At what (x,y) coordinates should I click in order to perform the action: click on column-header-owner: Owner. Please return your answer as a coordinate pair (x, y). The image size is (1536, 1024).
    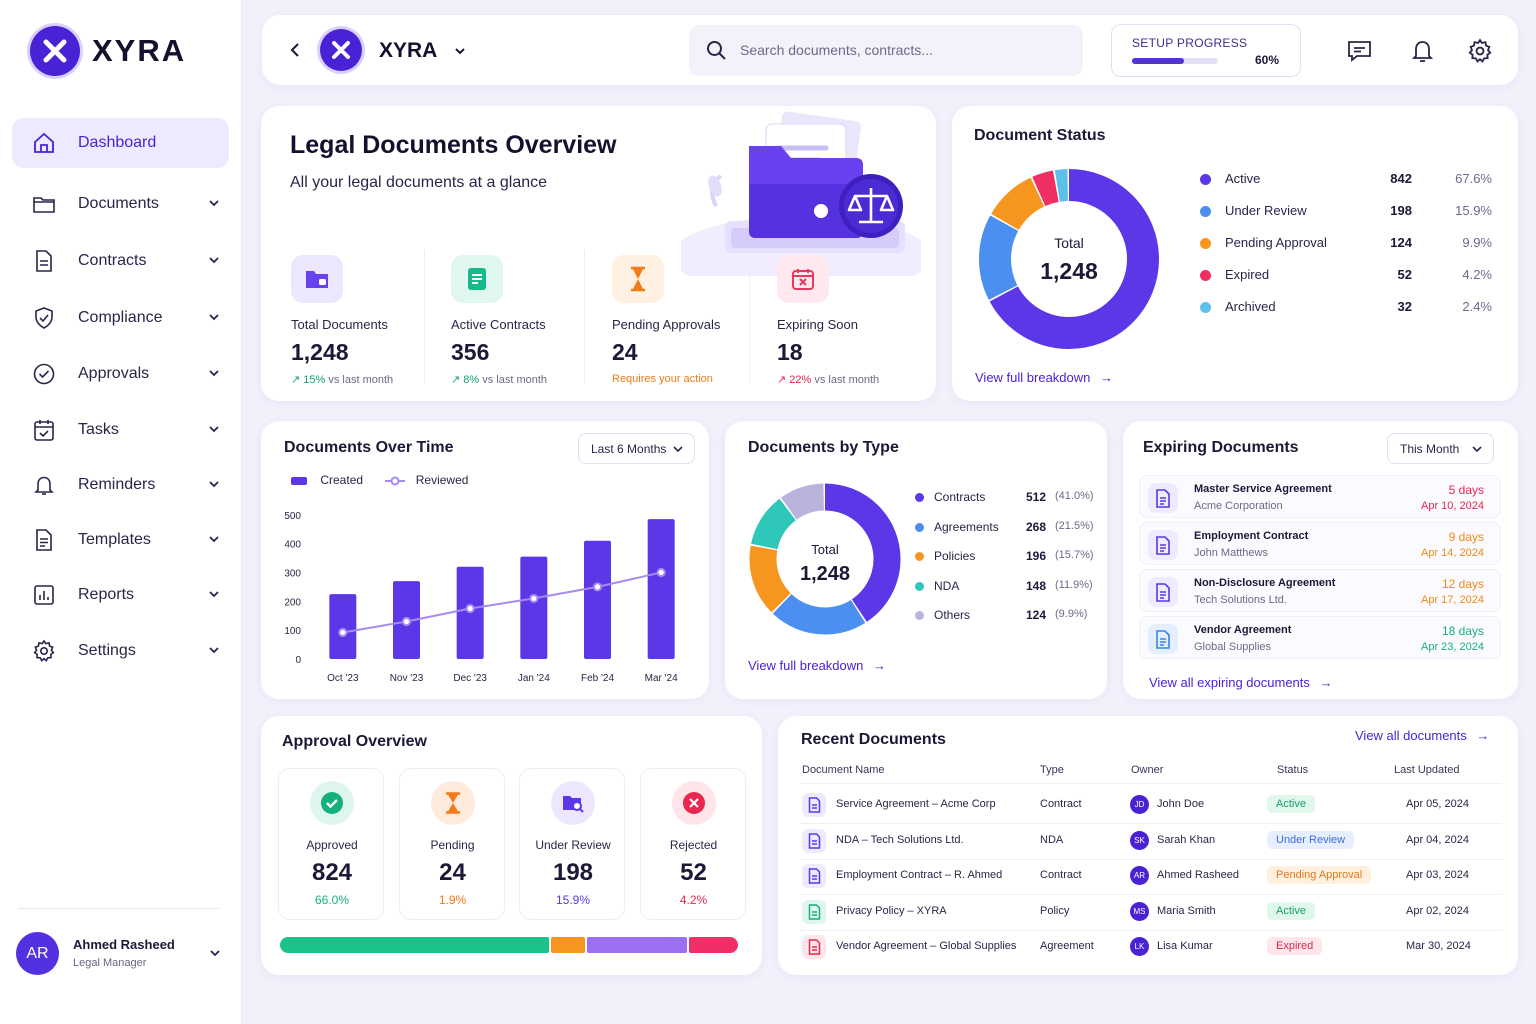
    Looking at the image, I should click on (1147, 770).